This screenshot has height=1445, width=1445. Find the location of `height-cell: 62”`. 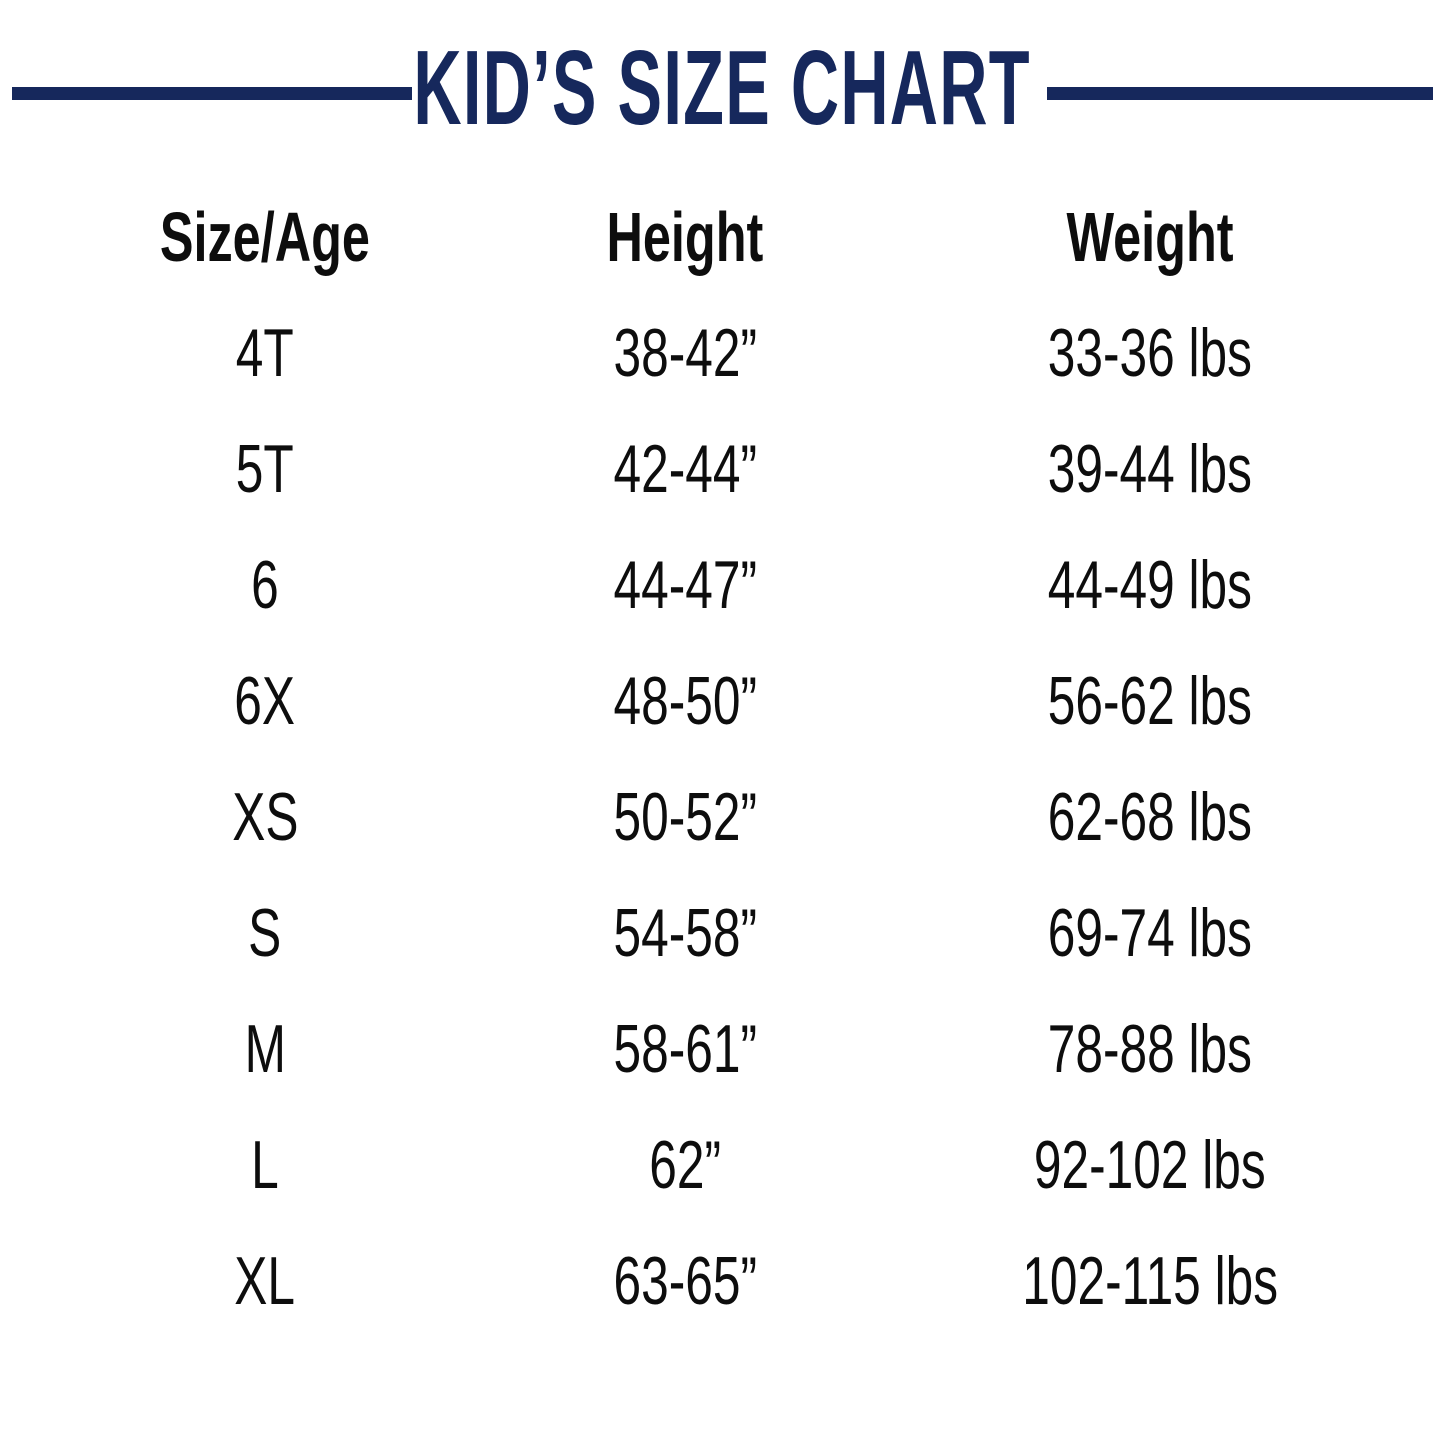

height-cell: 62” is located at coordinates (685, 1165).